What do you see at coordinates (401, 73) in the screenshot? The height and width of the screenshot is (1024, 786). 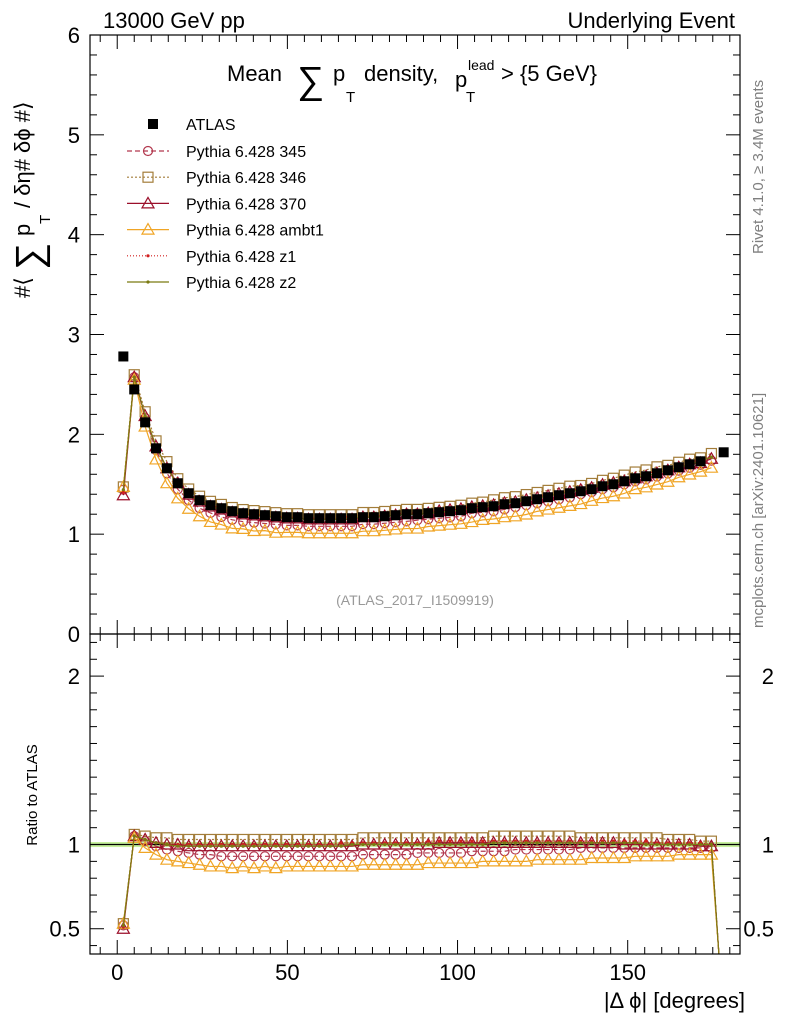 I see `title-density: density,` at bounding box center [401, 73].